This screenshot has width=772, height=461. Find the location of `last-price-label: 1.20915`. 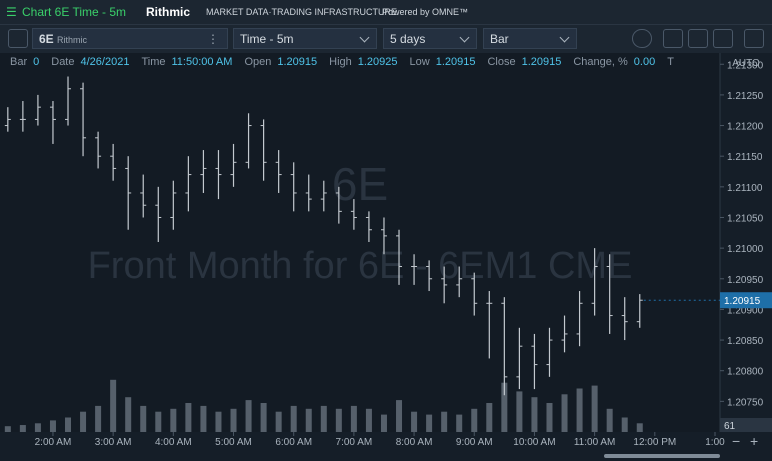

last-price-label: 1.20915 is located at coordinates (742, 301).